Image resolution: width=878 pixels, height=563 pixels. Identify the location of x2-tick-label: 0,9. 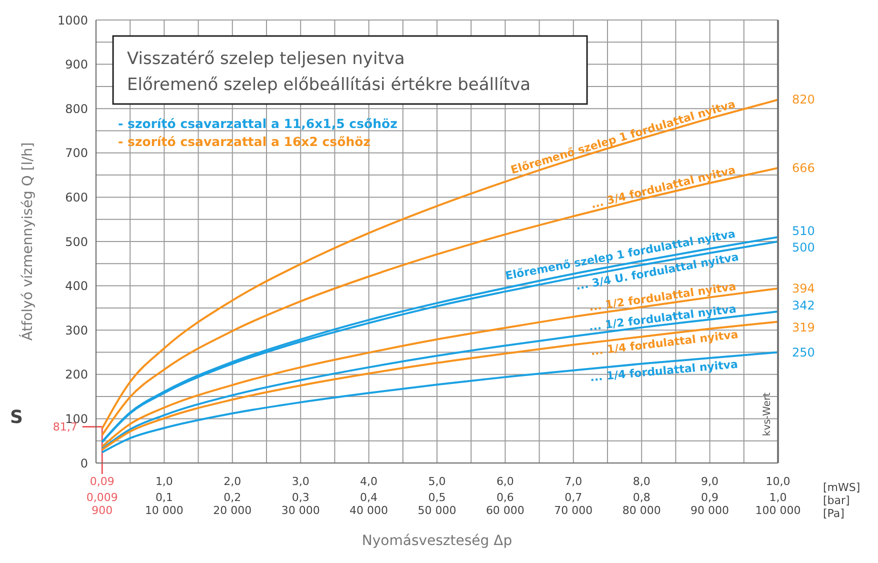
(710, 497).